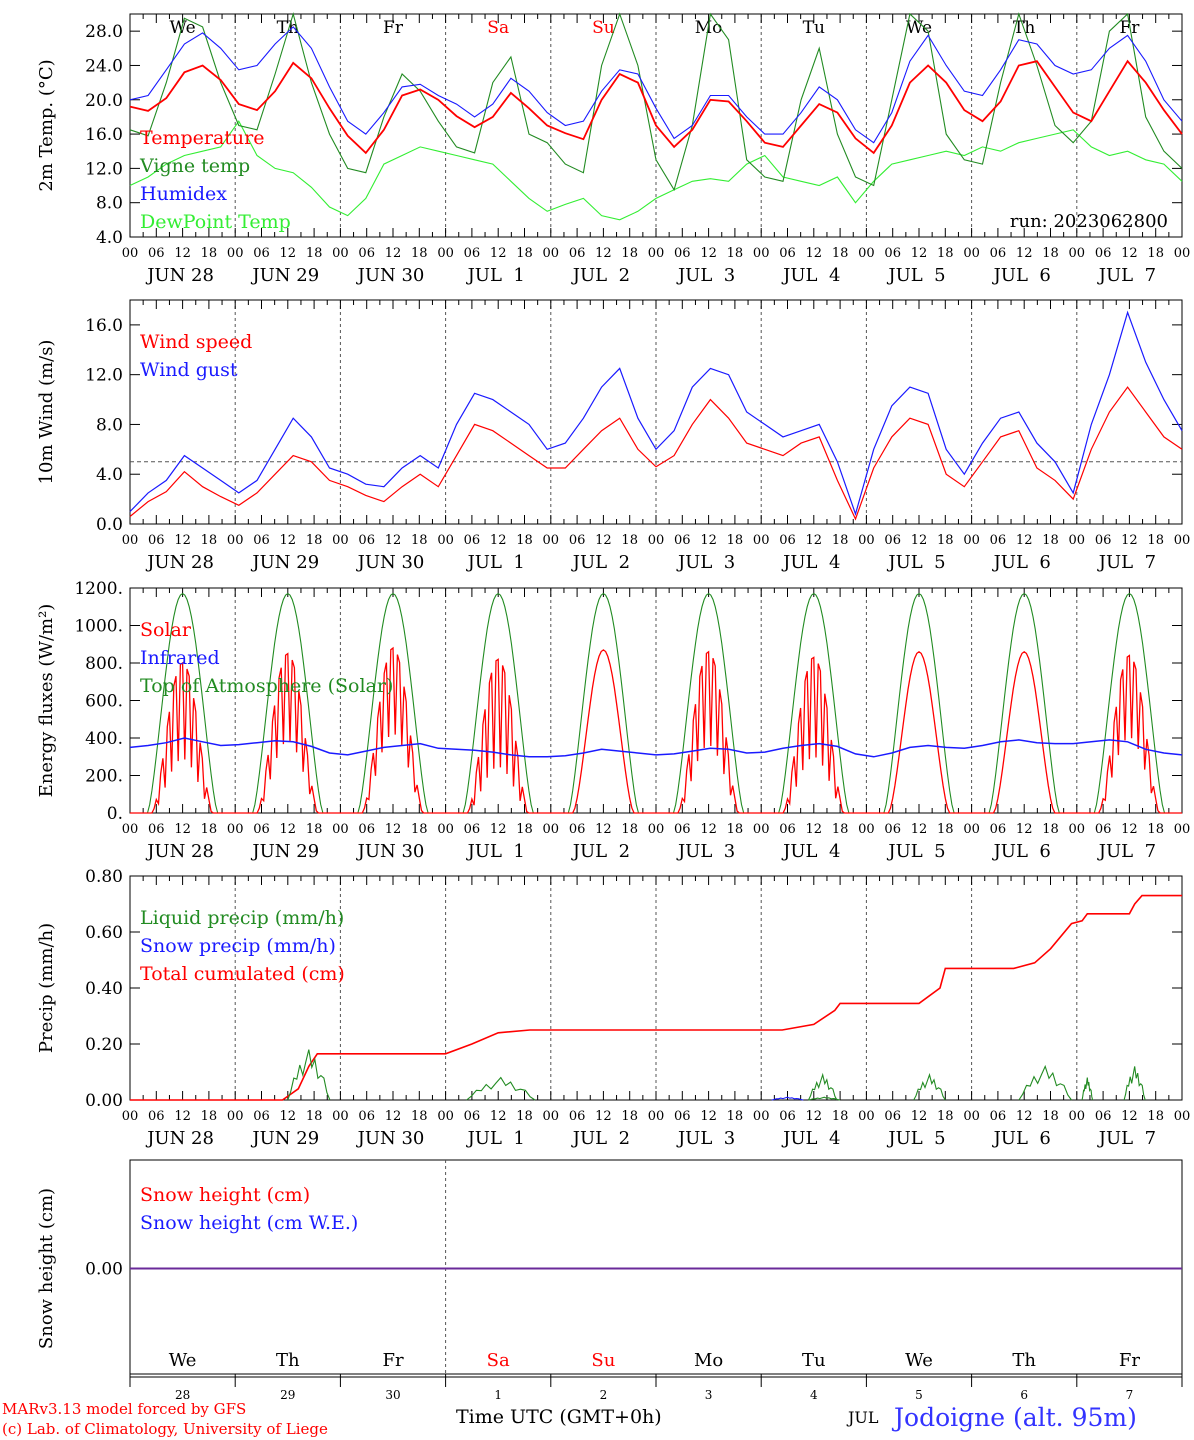  I want to click on month-label: JUL, so click(863, 1417).